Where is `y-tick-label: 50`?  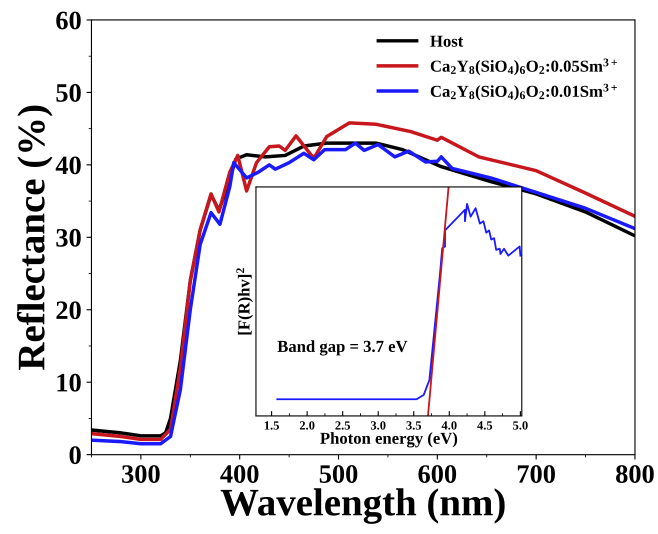 y-tick-label: 50 is located at coordinates (68, 93).